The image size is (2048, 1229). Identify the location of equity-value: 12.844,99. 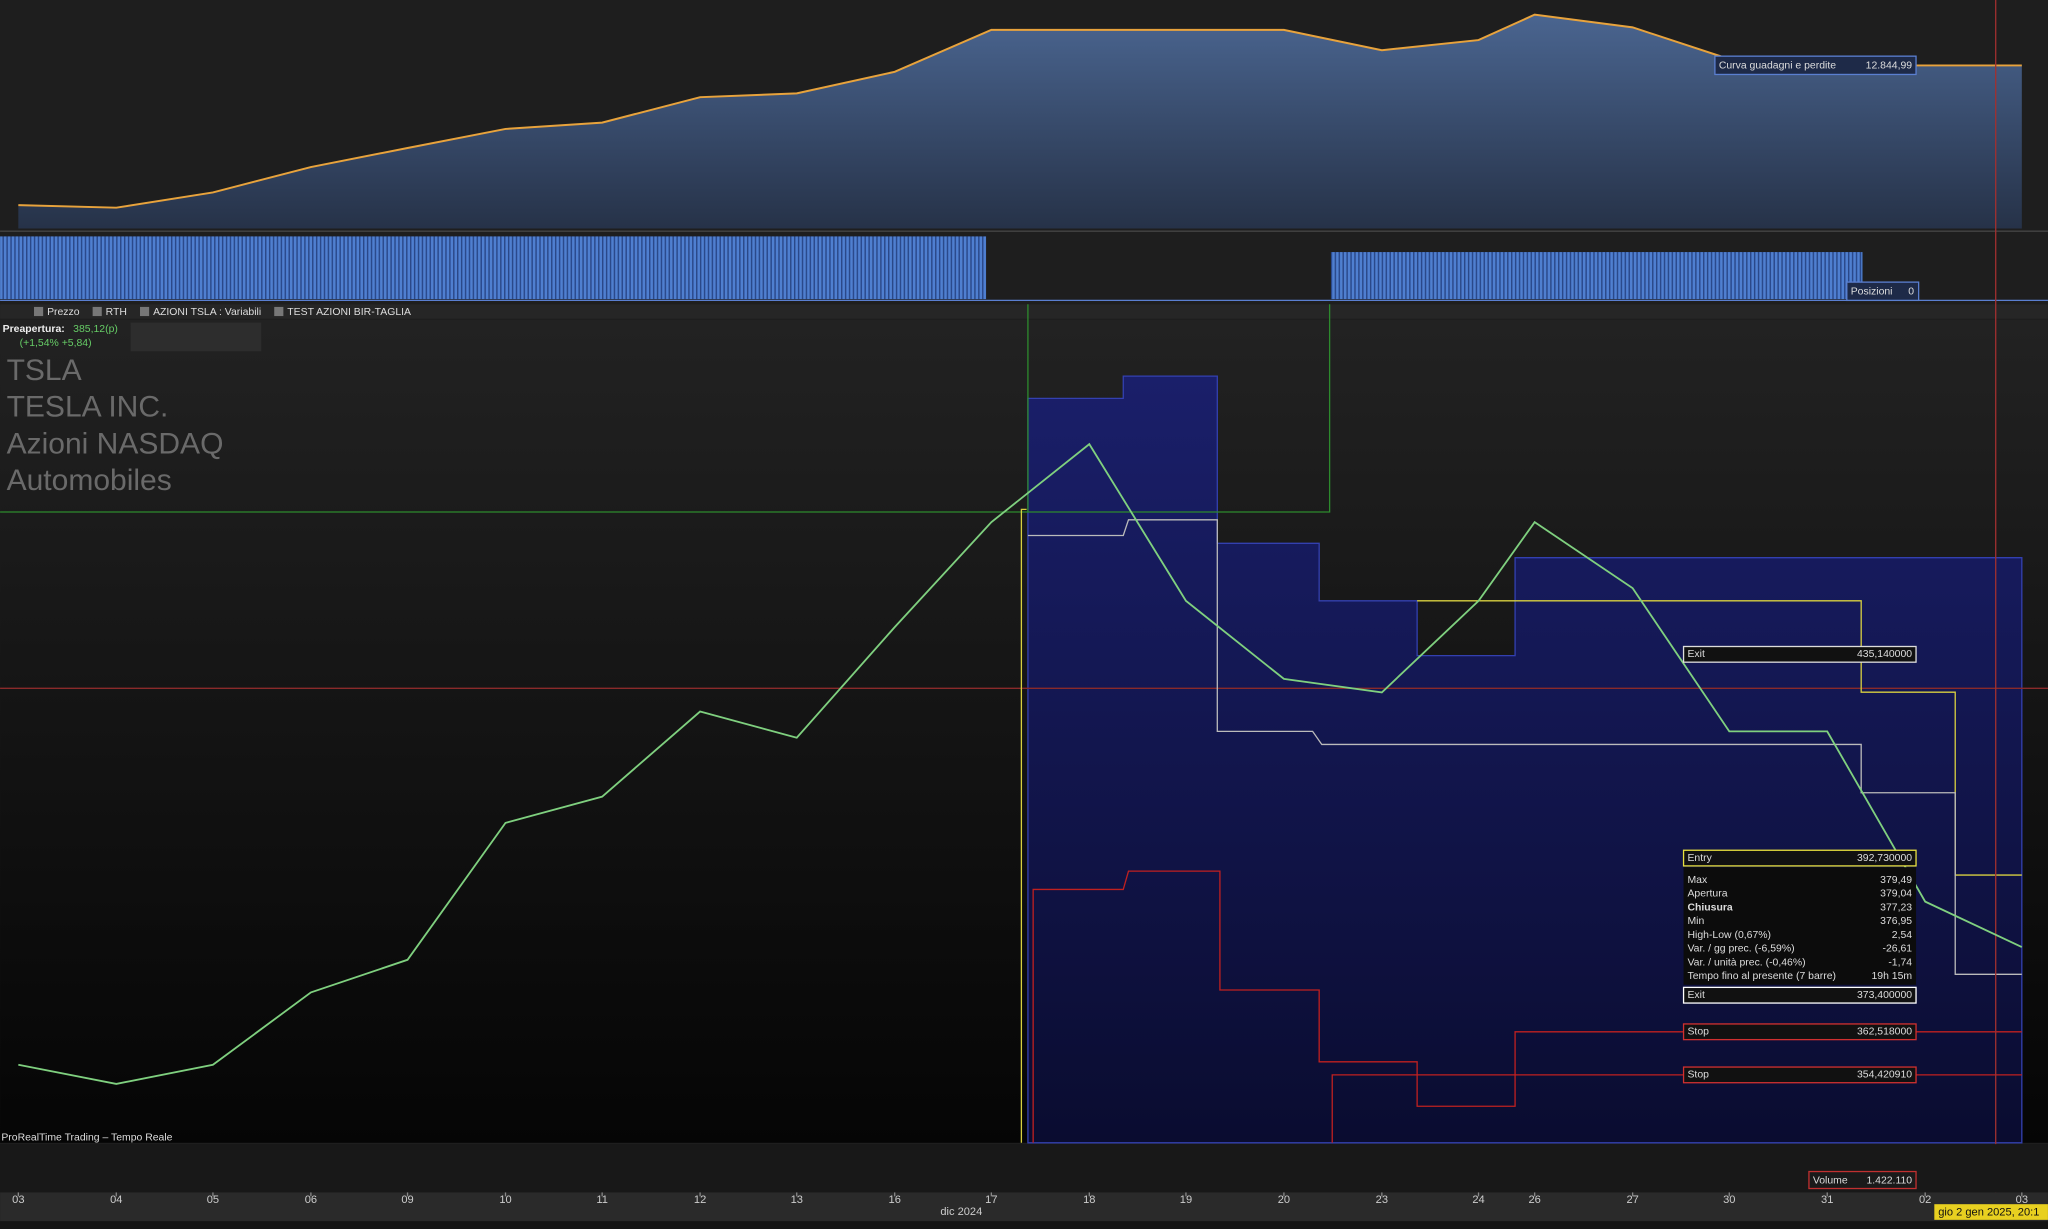
(1889, 66).